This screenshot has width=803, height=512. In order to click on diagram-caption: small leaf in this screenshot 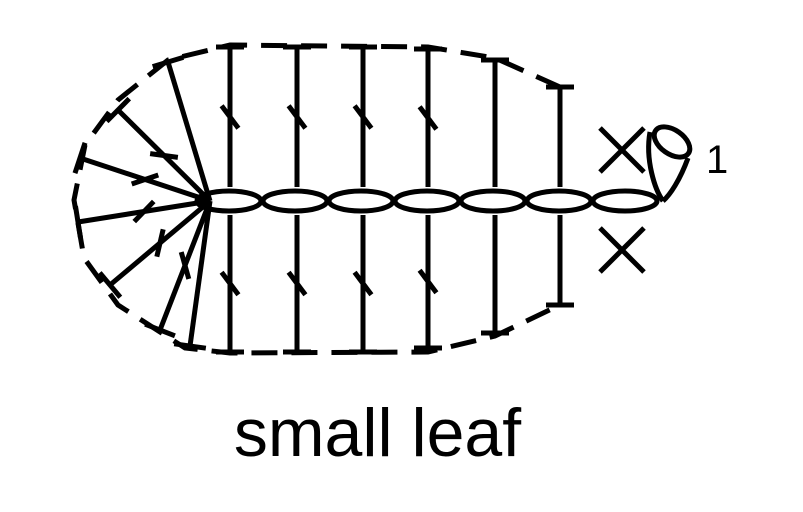, I will do `click(377, 433)`.